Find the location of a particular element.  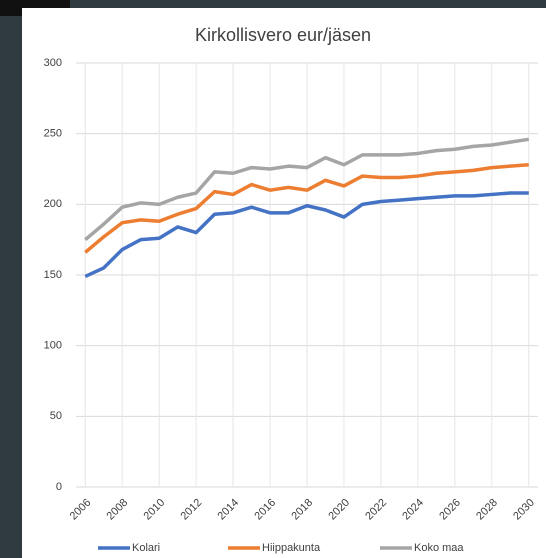

y-tick-label: 300 is located at coordinates (53, 63).